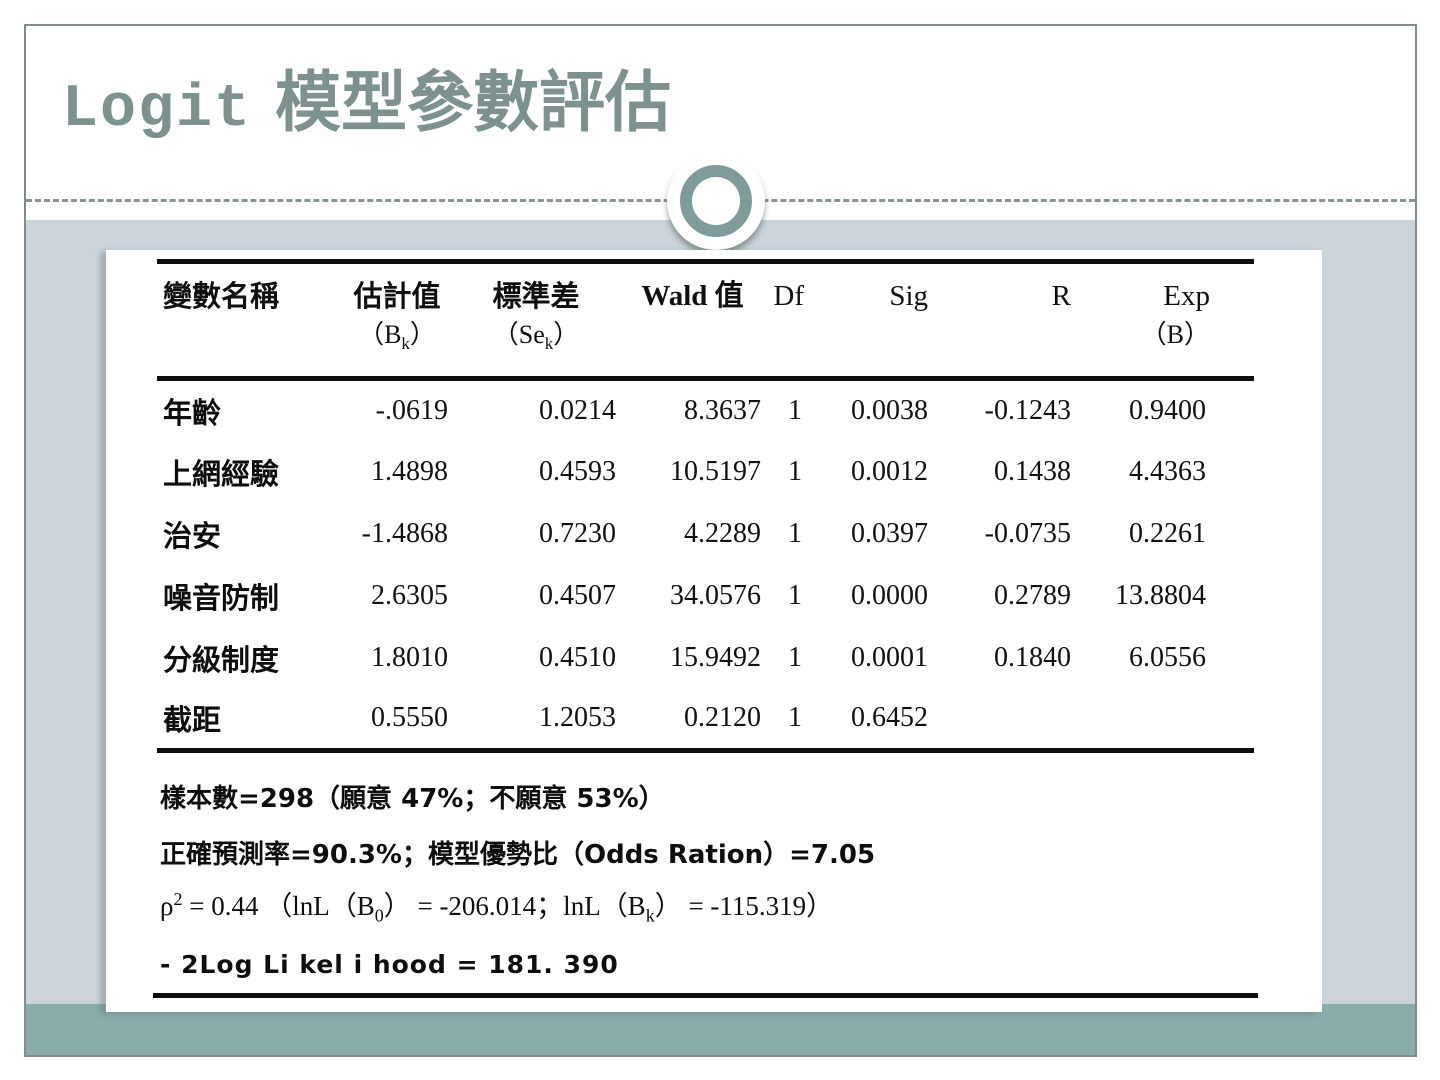 This screenshot has width=1440, height=1080. What do you see at coordinates (871, 321) in the screenshot?
I see `column-header-sig: Sig` at bounding box center [871, 321].